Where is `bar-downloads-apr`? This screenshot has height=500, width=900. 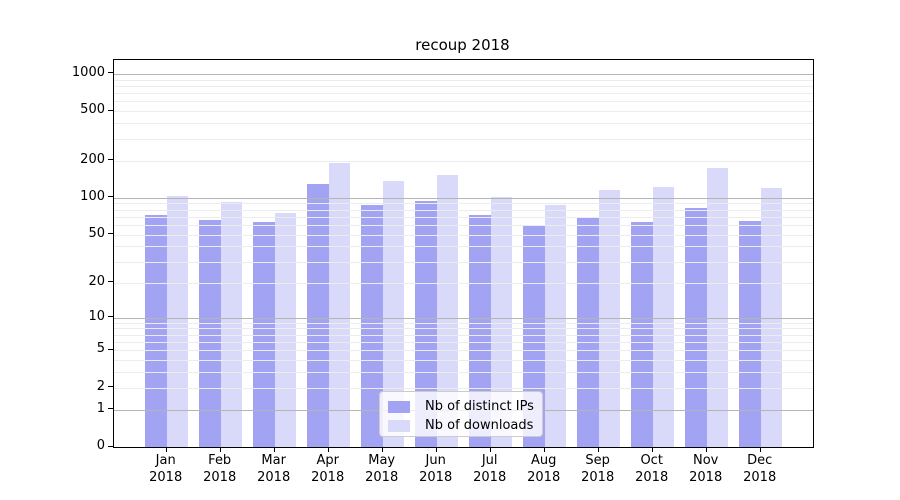
bar-downloads-apr is located at coordinates (339, 304).